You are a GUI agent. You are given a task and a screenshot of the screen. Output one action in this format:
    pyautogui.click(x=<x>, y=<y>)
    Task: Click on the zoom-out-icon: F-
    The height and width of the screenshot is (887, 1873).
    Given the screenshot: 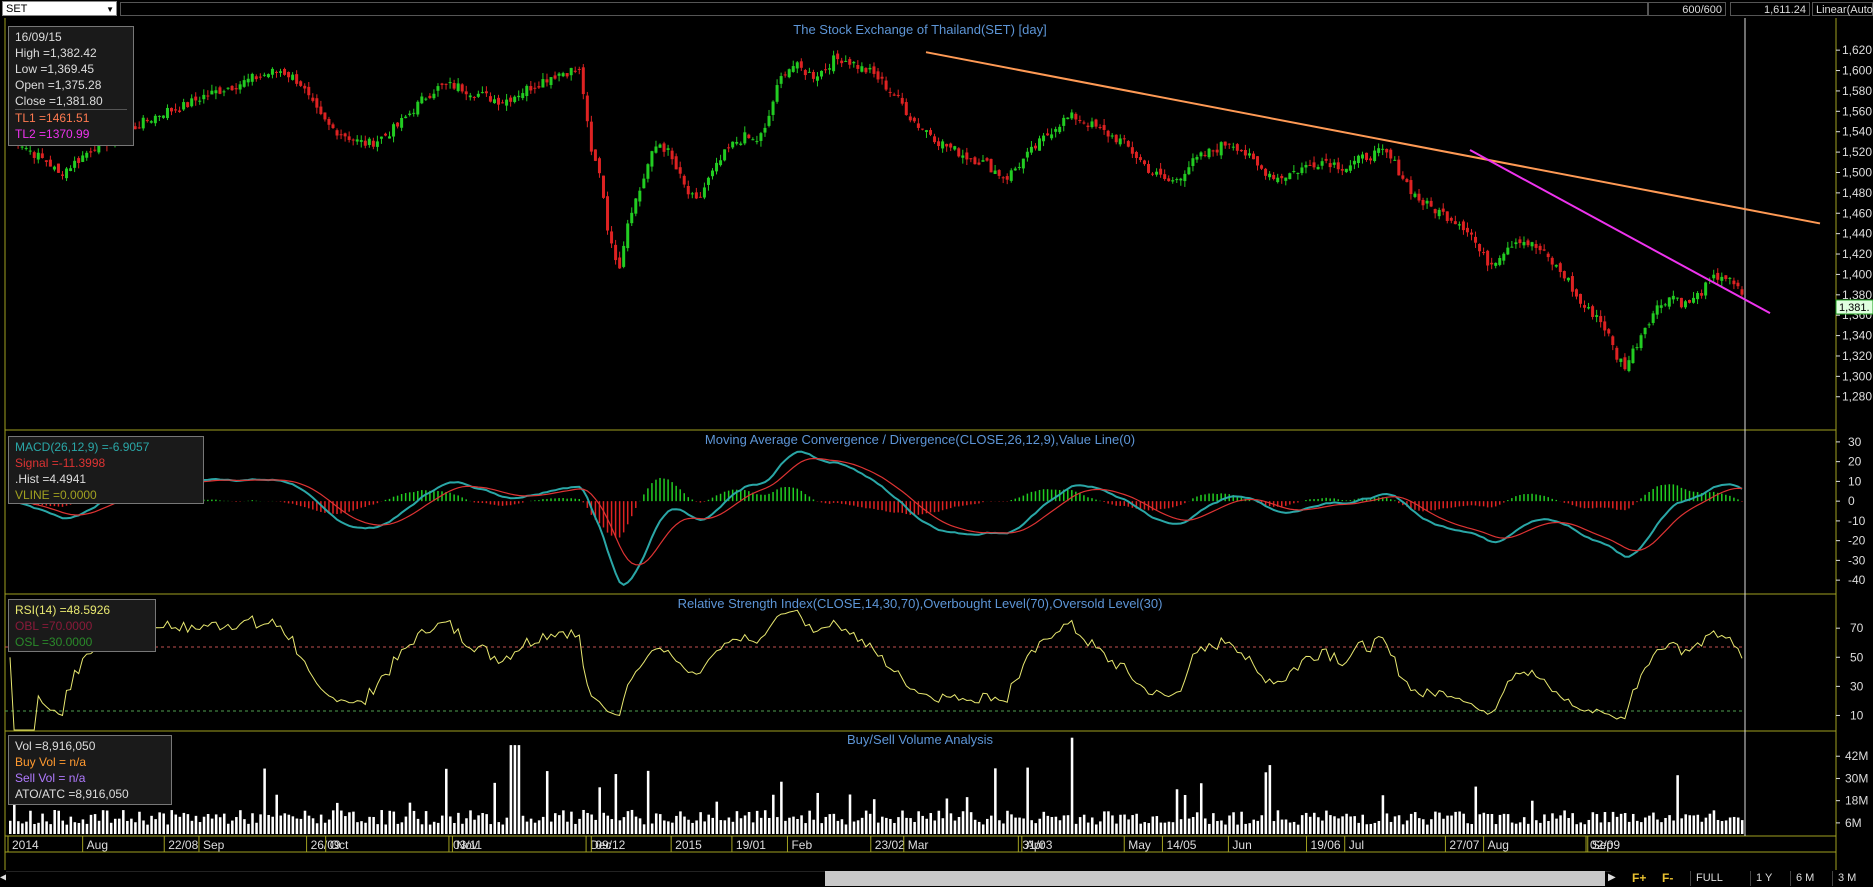 What is the action you would take?
    pyautogui.click(x=1668, y=878)
    